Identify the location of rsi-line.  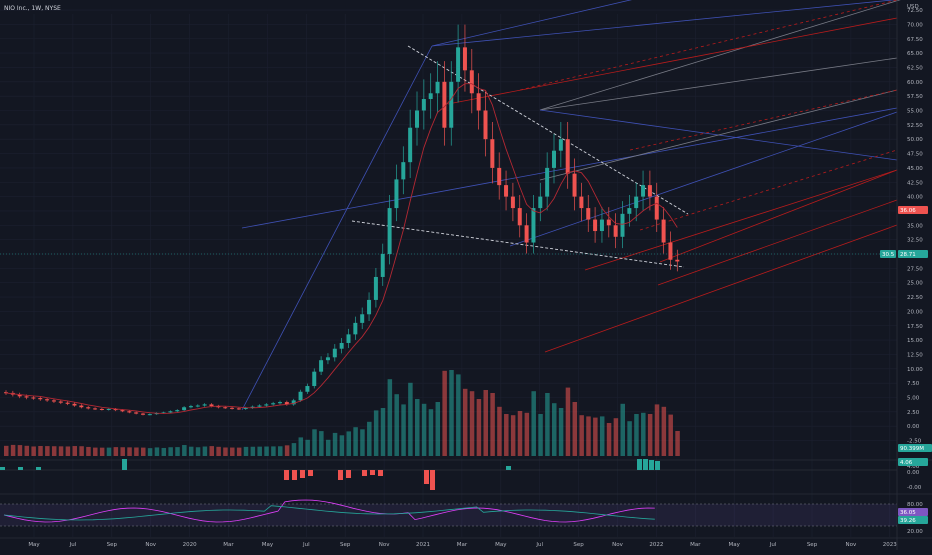
(329, 511).